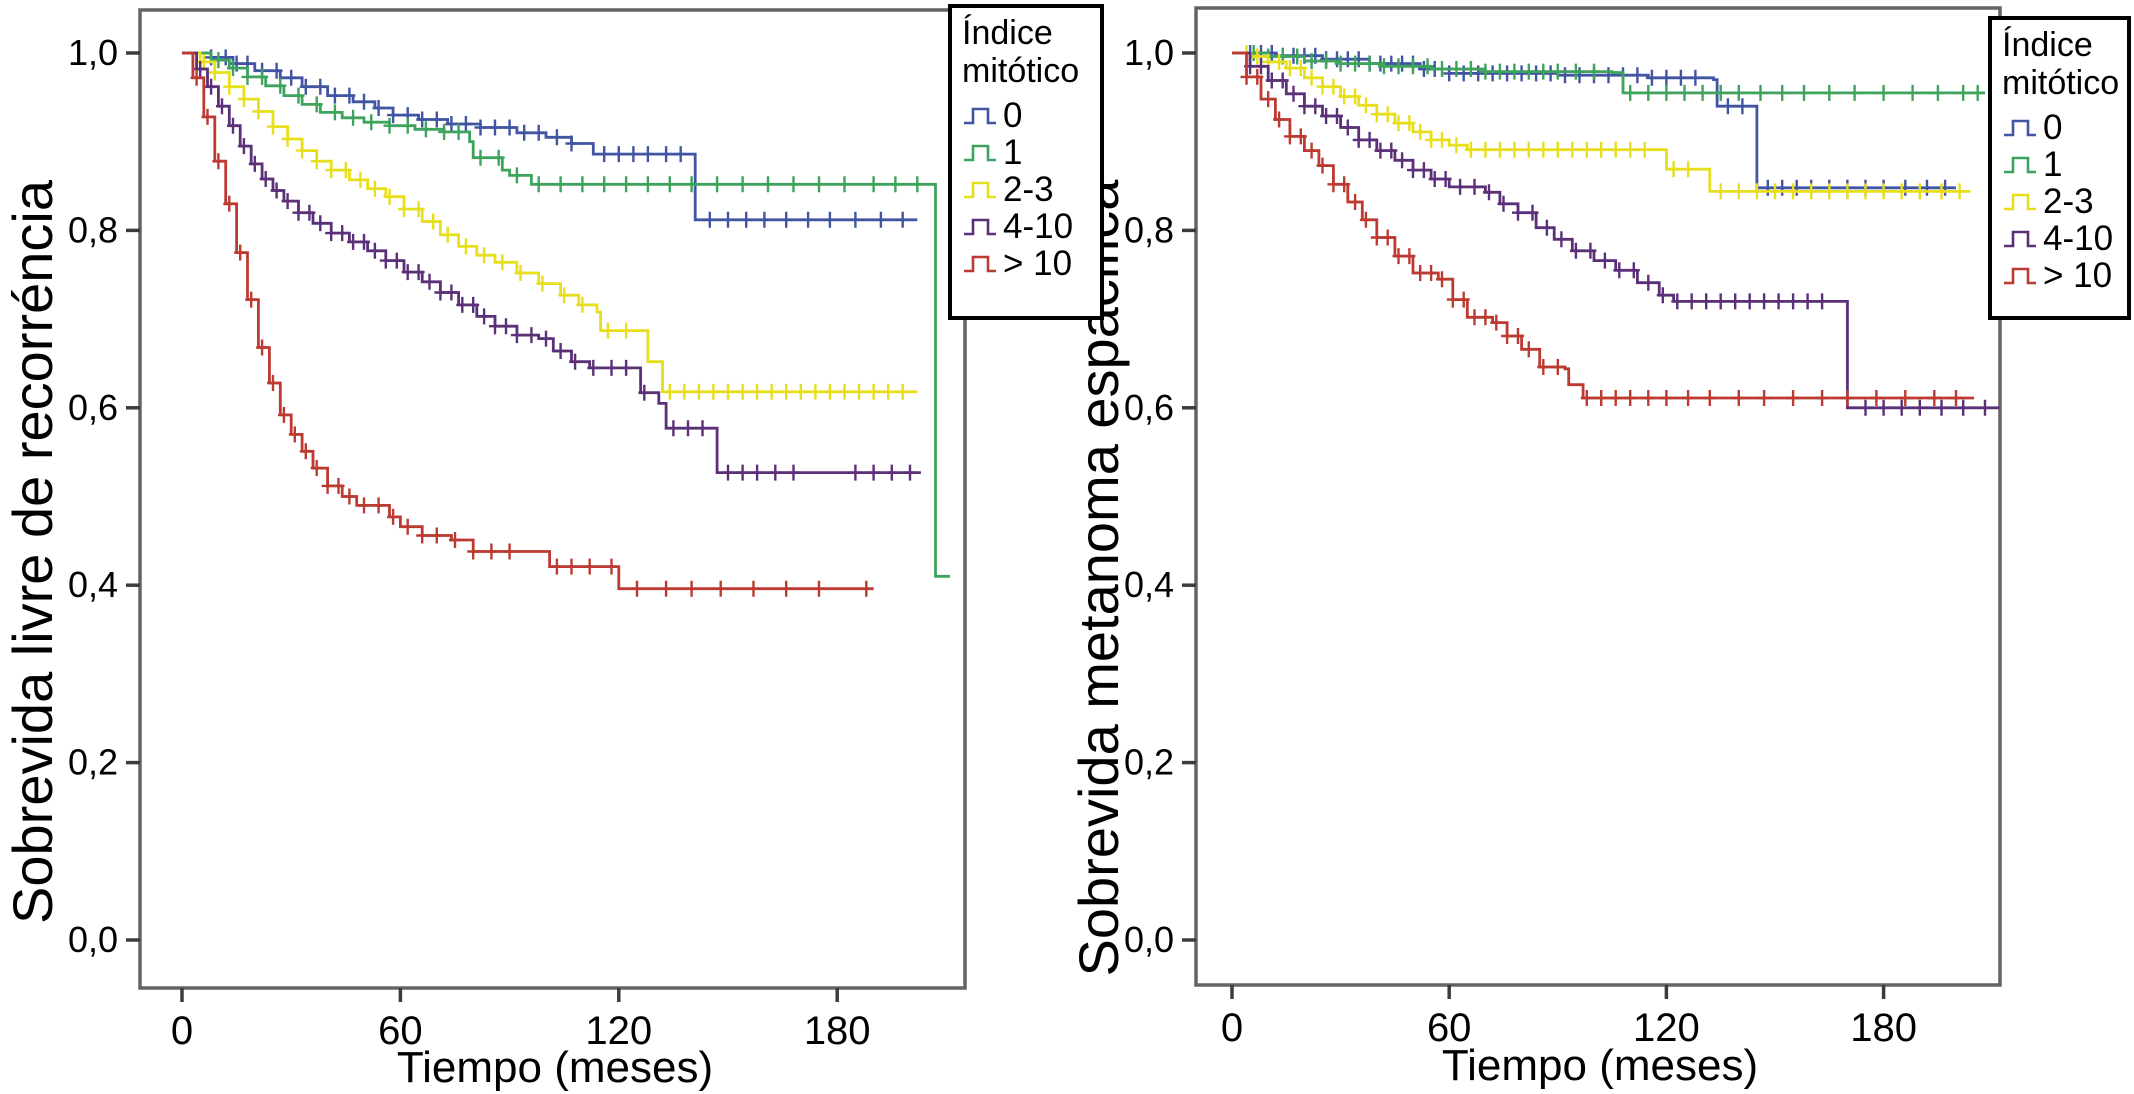 The image size is (2134, 1094). Describe the element at coordinates (32, 551) in the screenshot. I see `left-y-axis-label: Sobrevida livre de recorréncia` at that location.